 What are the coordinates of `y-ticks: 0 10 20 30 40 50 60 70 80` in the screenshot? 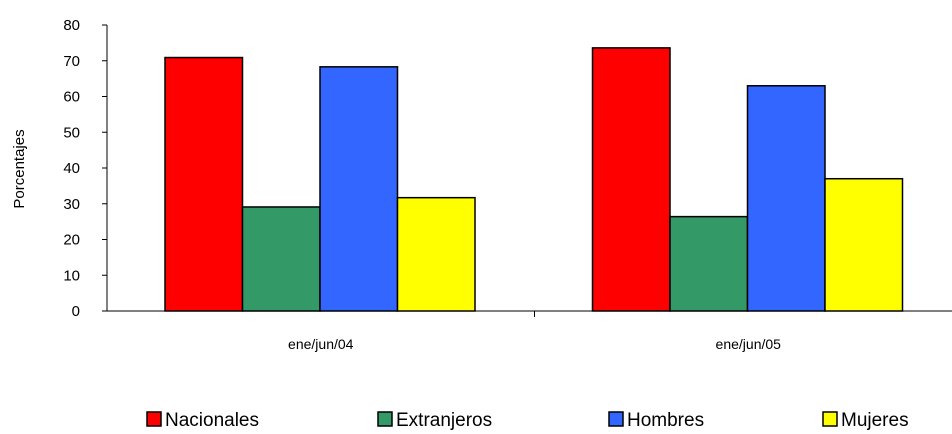 It's located at (85, 168).